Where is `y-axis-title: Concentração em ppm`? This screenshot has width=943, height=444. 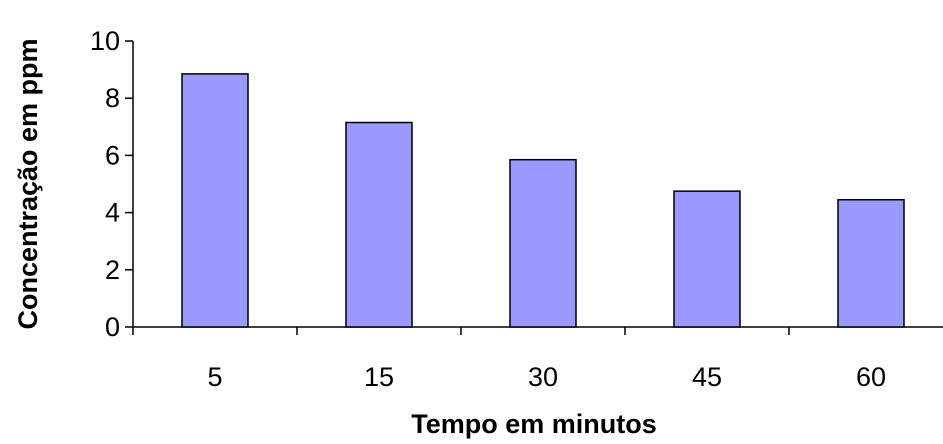 y-axis-title: Concentração em ppm is located at coordinates (28, 183).